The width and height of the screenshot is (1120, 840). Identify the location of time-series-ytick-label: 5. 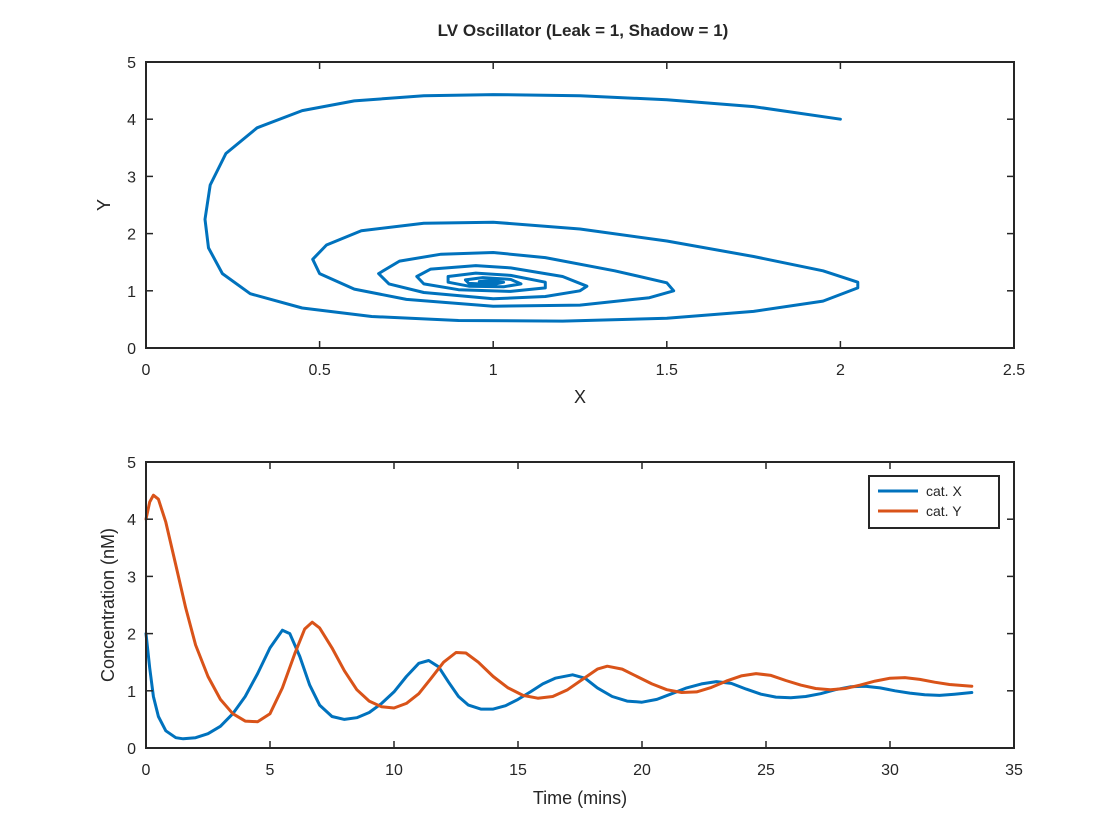
(131, 463).